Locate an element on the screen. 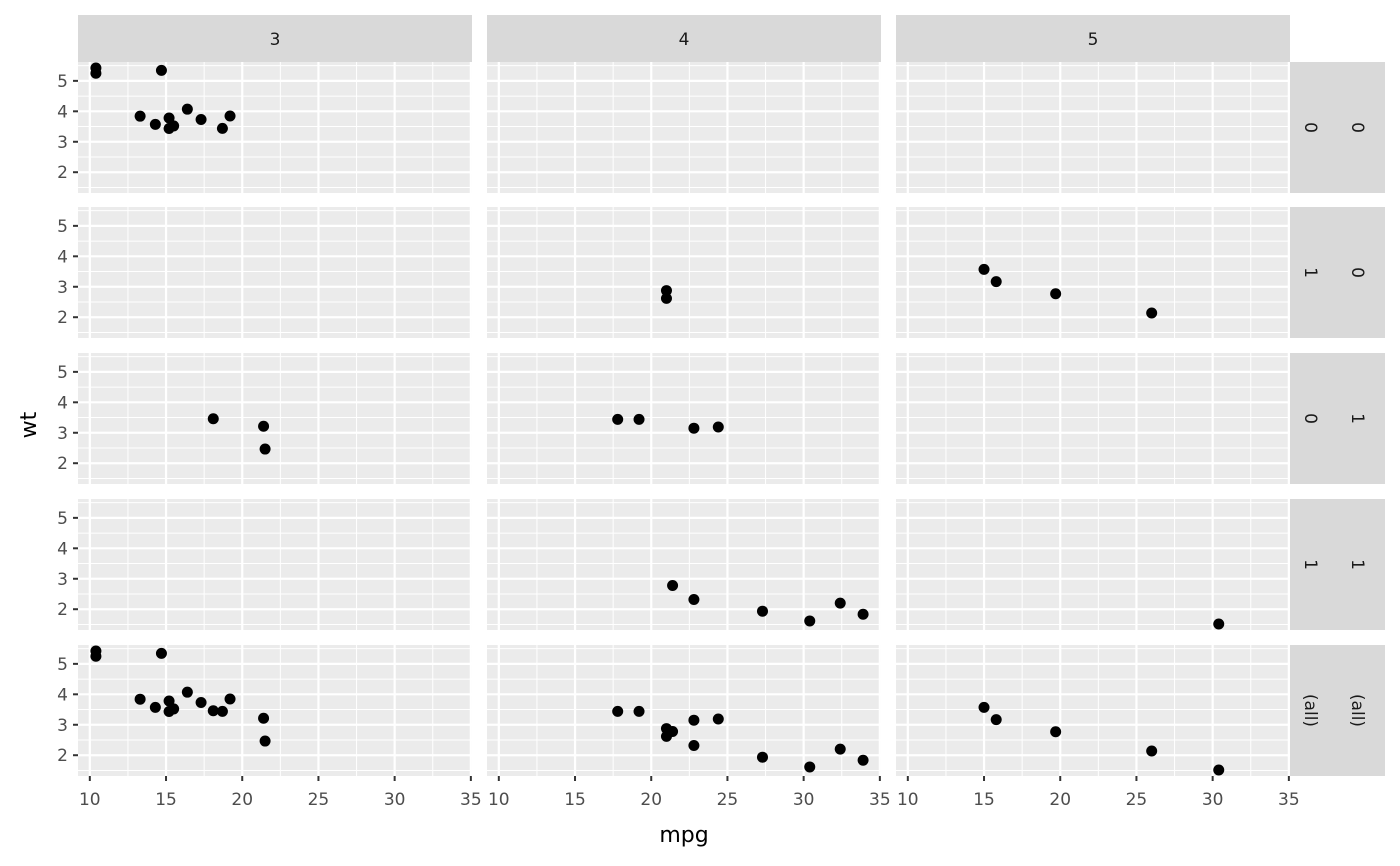 This screenshot has width=1400, height=866. column-strip-label: 5 is located at coordinates (1093, 40).